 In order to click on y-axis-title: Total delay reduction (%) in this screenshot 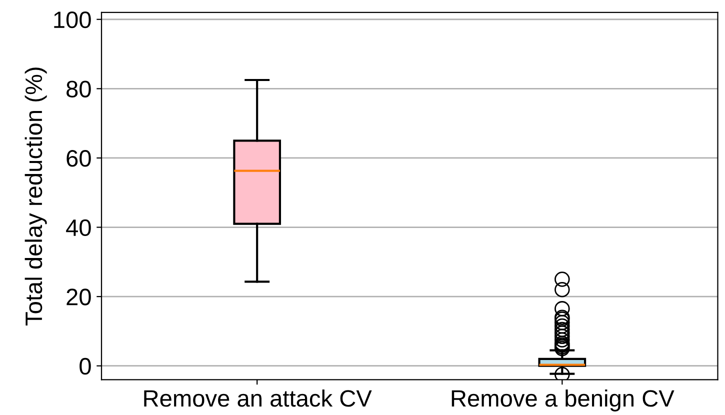, I will do `click(35, 197)`.